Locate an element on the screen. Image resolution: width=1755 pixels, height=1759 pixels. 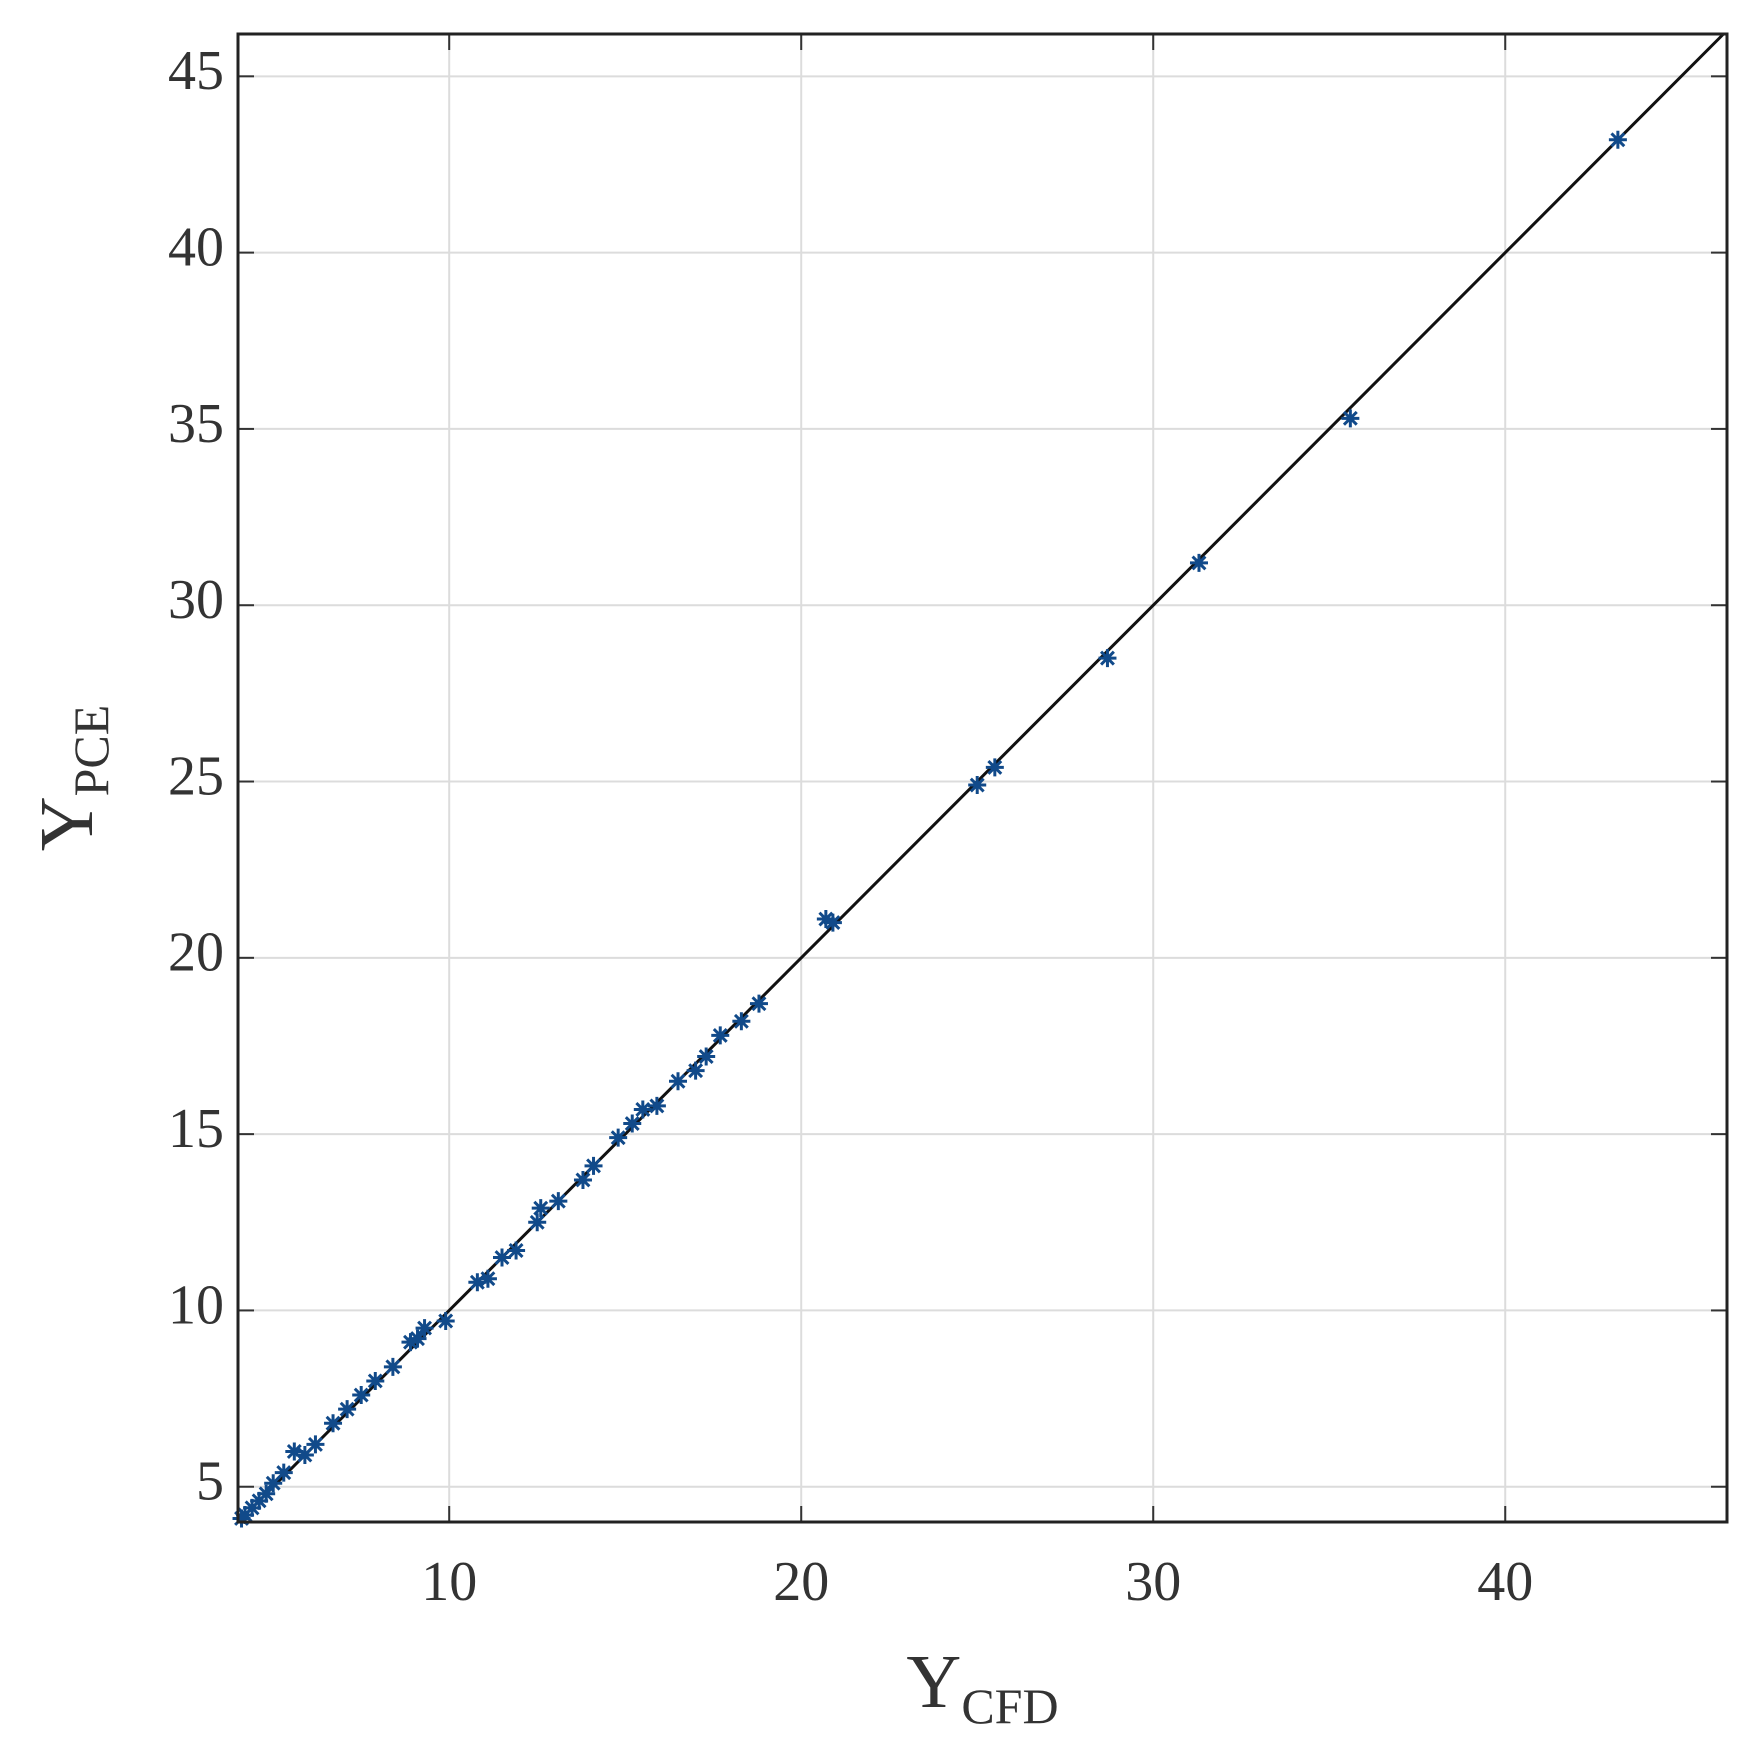
x-tick-label: 30 is located at coordinates (1153, 1582).